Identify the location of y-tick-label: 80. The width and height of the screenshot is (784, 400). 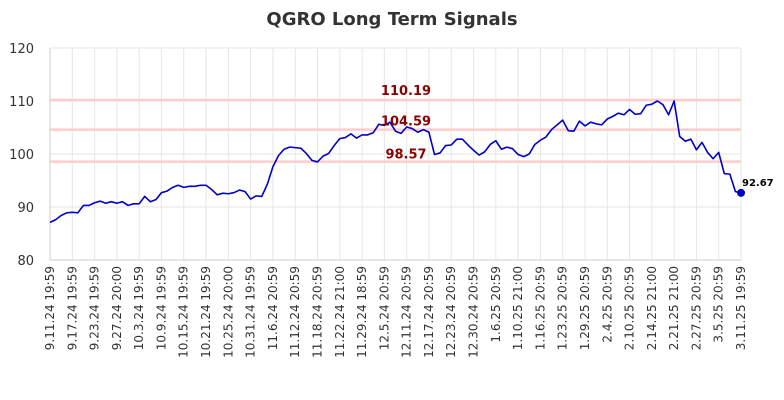
(25, 261).